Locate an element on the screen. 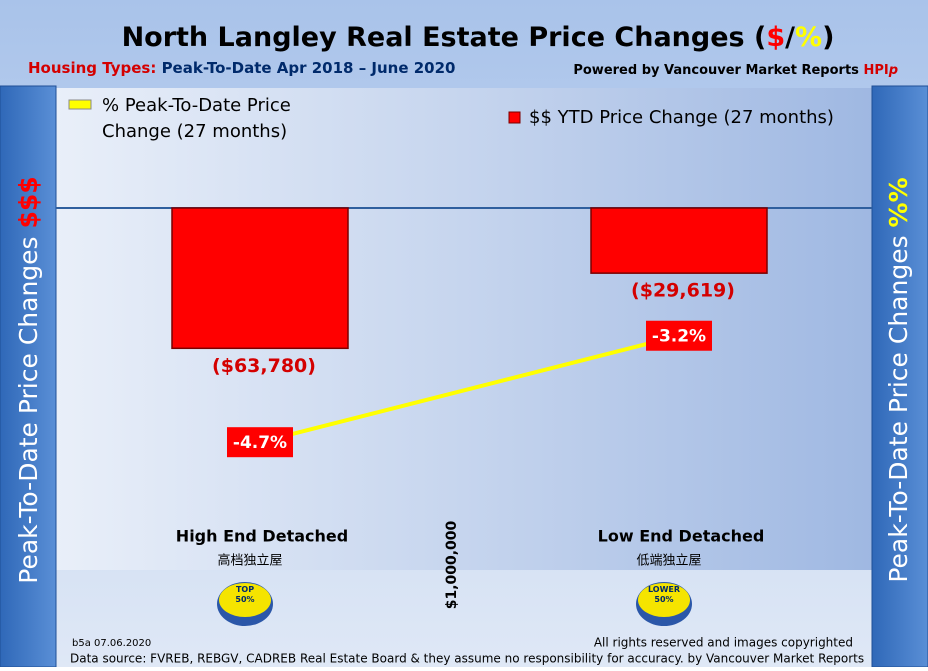  legend-label: % Peak-To-Date Price Change (27 months) is located at coordinates (196, 118).